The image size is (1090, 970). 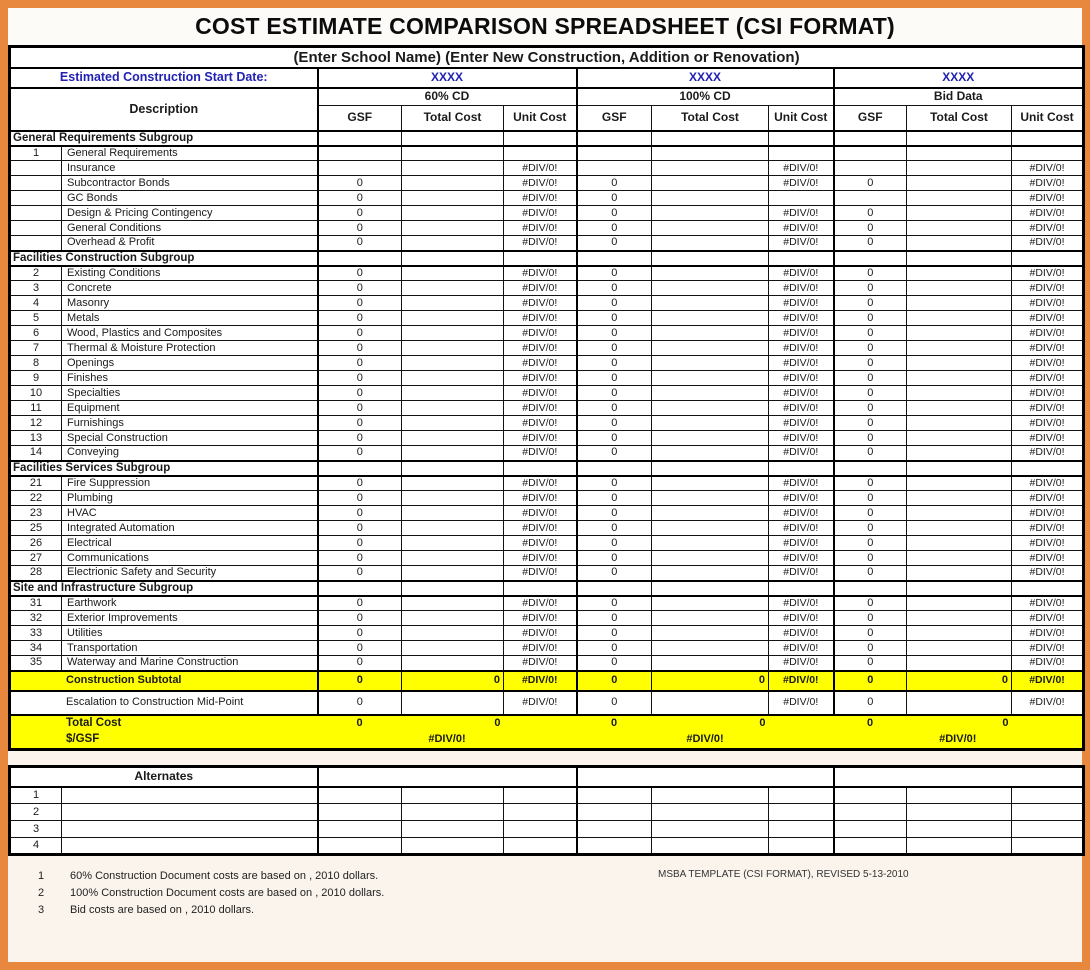 I want to click on per-gsf-value: #DIV/0!, so click(x=705, y=741).